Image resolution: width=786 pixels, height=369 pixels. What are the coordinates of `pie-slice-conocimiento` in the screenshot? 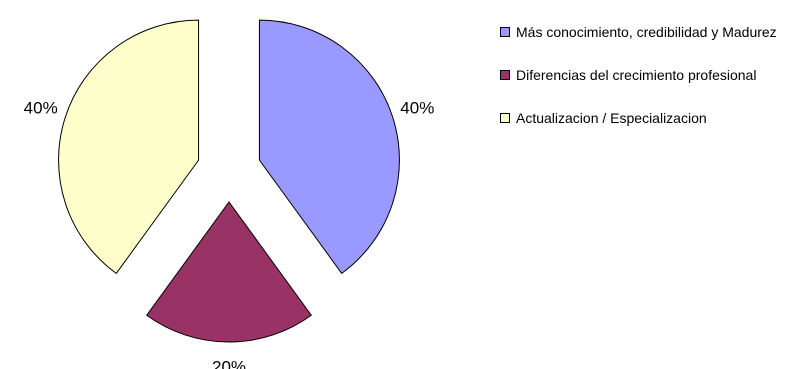 It's located at (329, 147).